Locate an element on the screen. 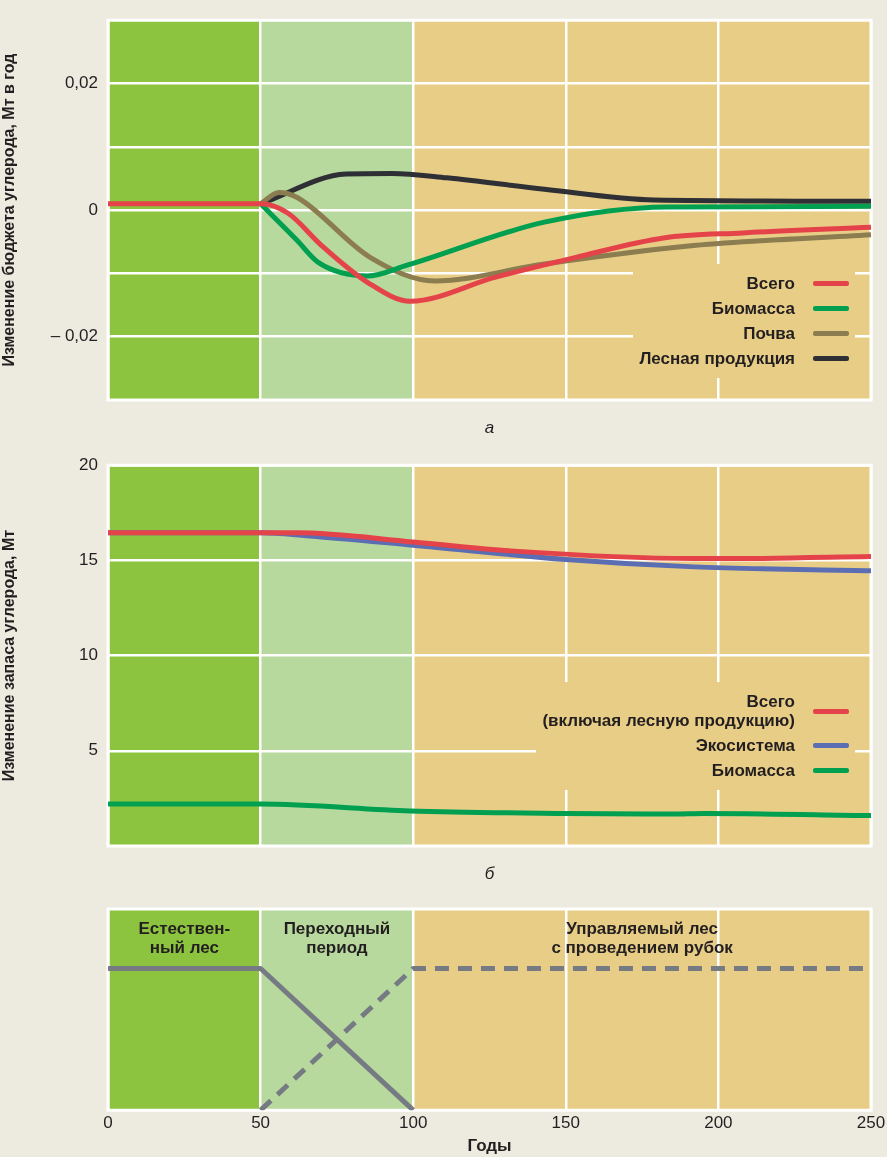  x-tick-label: 0 is located at coordinates (108, 1123).